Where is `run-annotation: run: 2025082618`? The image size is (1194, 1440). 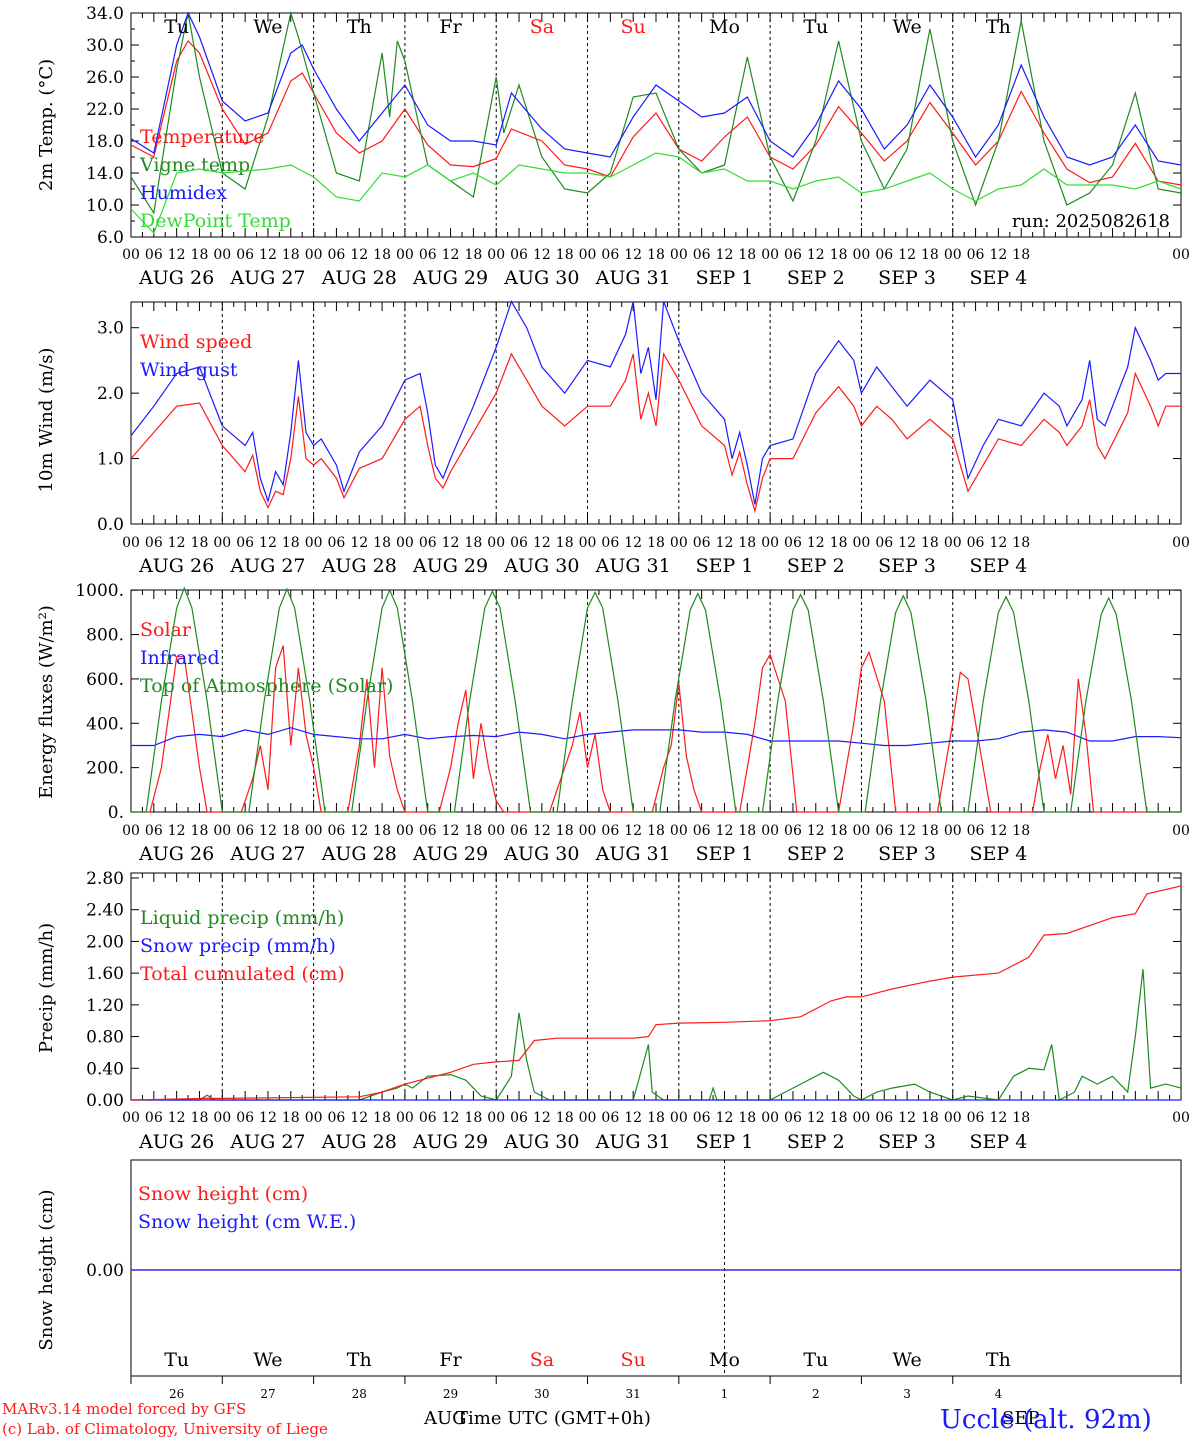
run-annotation: run: 2025082618 is located at coordinates (1091, 221).